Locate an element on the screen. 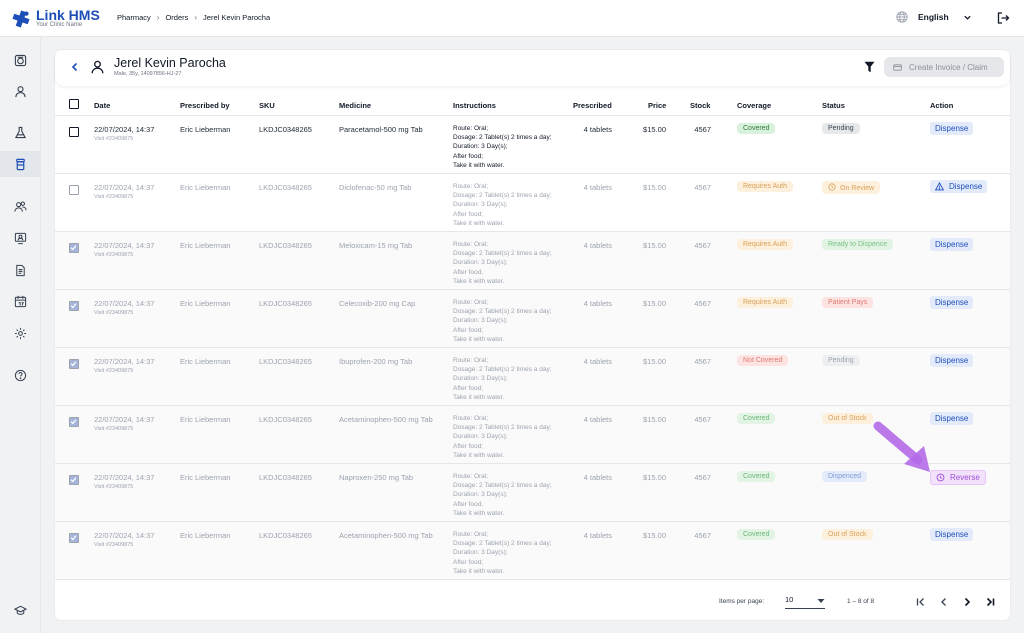 This screenshot has width=1024, height=633. sidebar-item-settings is located at coordinates (20, 333).